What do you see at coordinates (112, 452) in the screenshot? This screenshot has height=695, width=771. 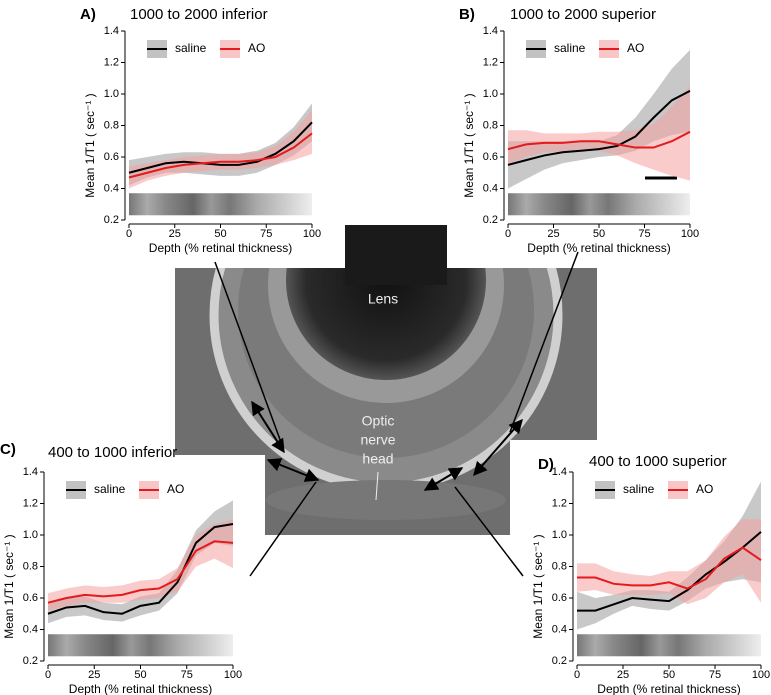 I see `chart-title: 400 to 1000 inferior` at bounding box center [112, 452].